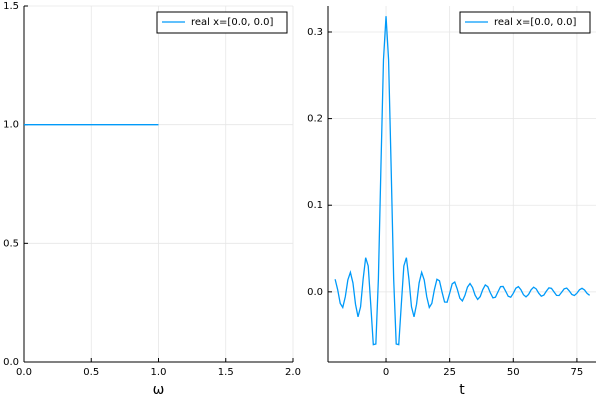 Image resolution: width=600 pixels, height=400 pixels. I want to click on x-tick-label: 25, so click(449, 372).